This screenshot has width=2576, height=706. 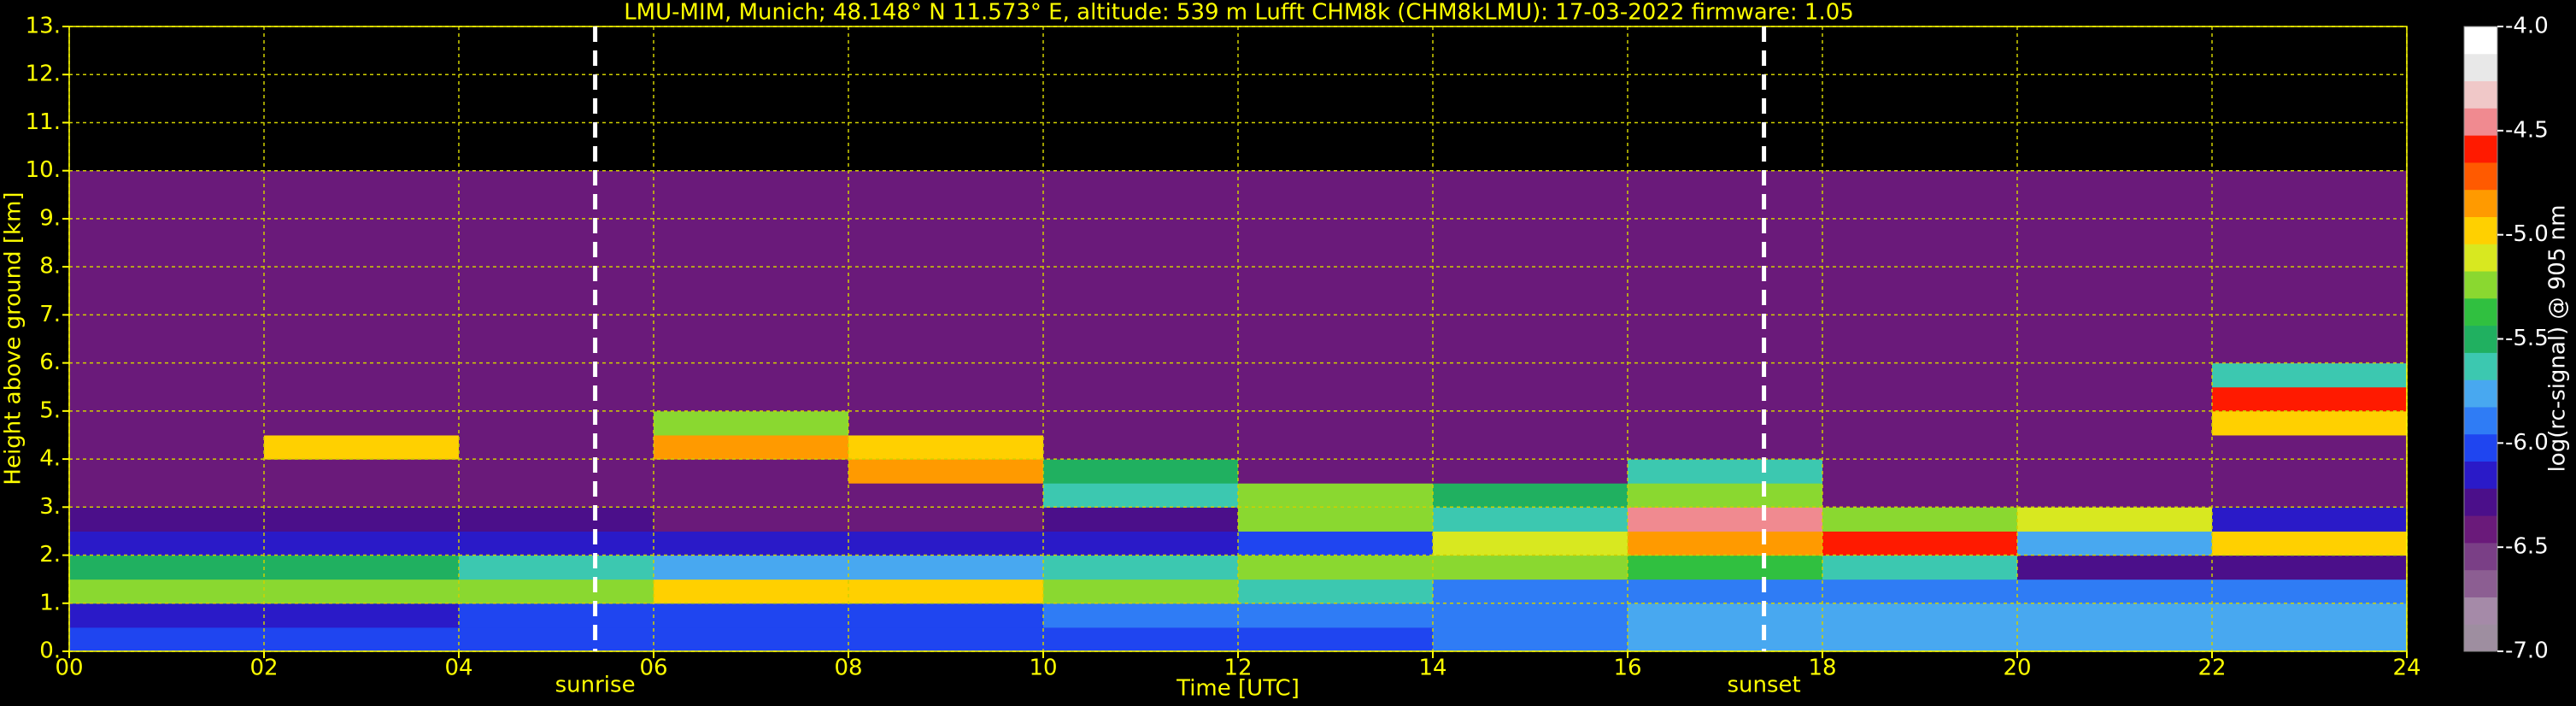 I want to click on y-tick-label: 12., so click(x=43, y=74).